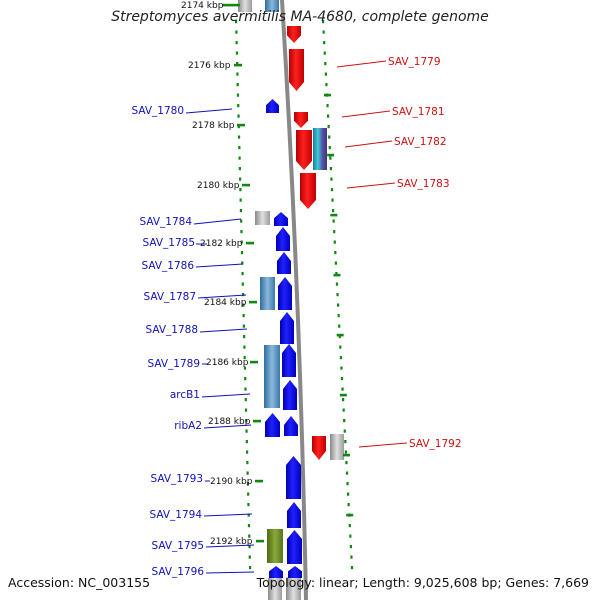 This screenshot has height=605, width=600. What do you see at coordinates (188, 426) in the screenshot?
I see `reverse-gene-label: ribA2` at bounding box center [188, 426].